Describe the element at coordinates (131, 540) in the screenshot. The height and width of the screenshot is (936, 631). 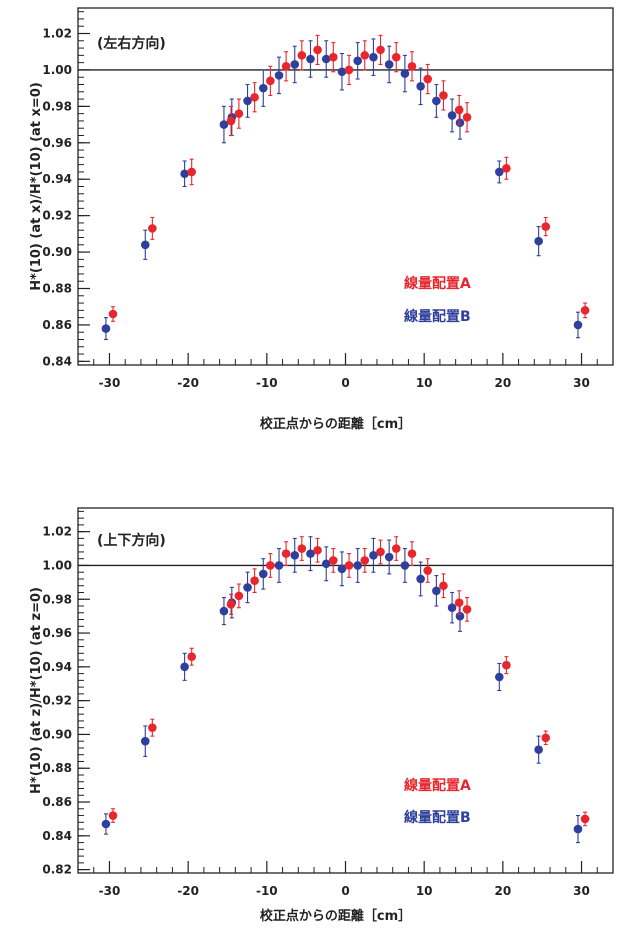
I see `panel-annotation: (上下方向)` at that location.